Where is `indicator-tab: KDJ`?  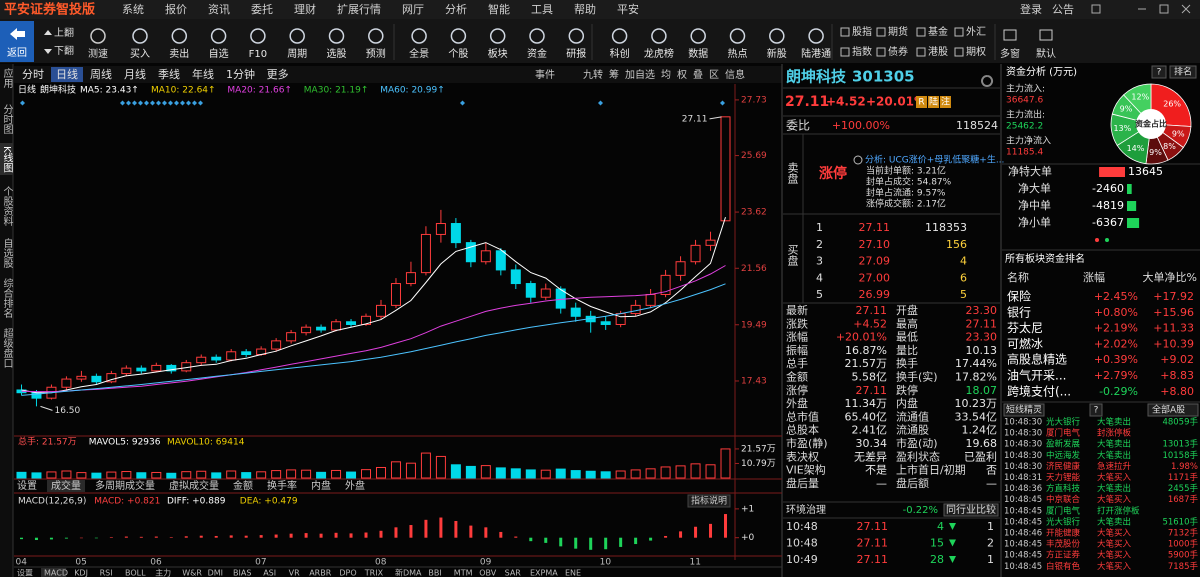 indicator-tab: KDJ is located at coordinates (81, 573).